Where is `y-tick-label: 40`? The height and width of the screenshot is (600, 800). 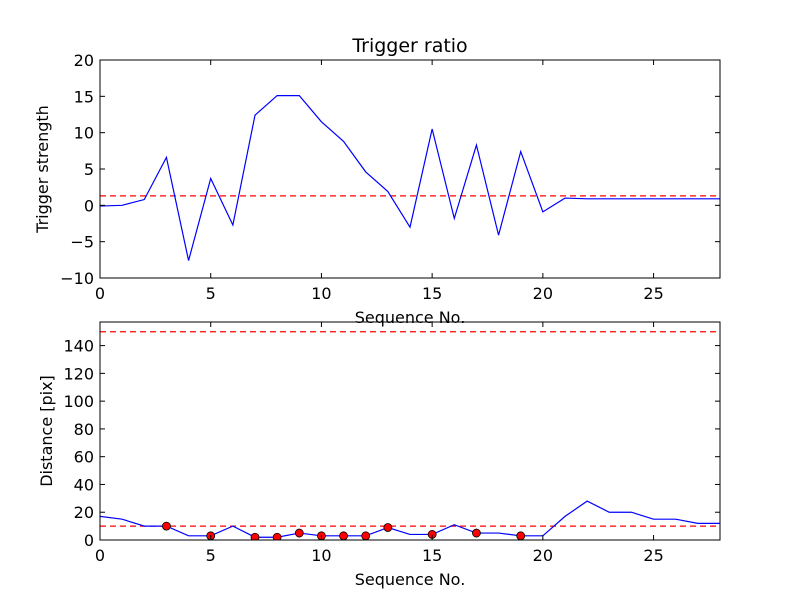 y-tick-label: 40 is located at coordinates (84, 484).